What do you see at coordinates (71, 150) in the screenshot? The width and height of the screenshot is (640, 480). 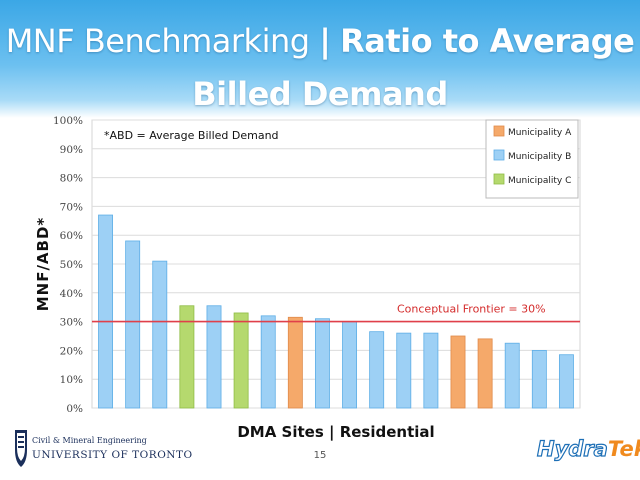 I see `y-tick-label: 90%` at bounding box center [71, 150].